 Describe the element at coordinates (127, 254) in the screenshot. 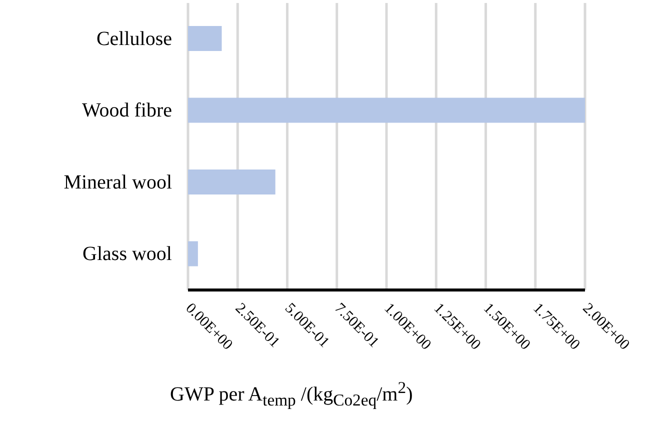

I see `y-tick-label: Glass wool` at that location.